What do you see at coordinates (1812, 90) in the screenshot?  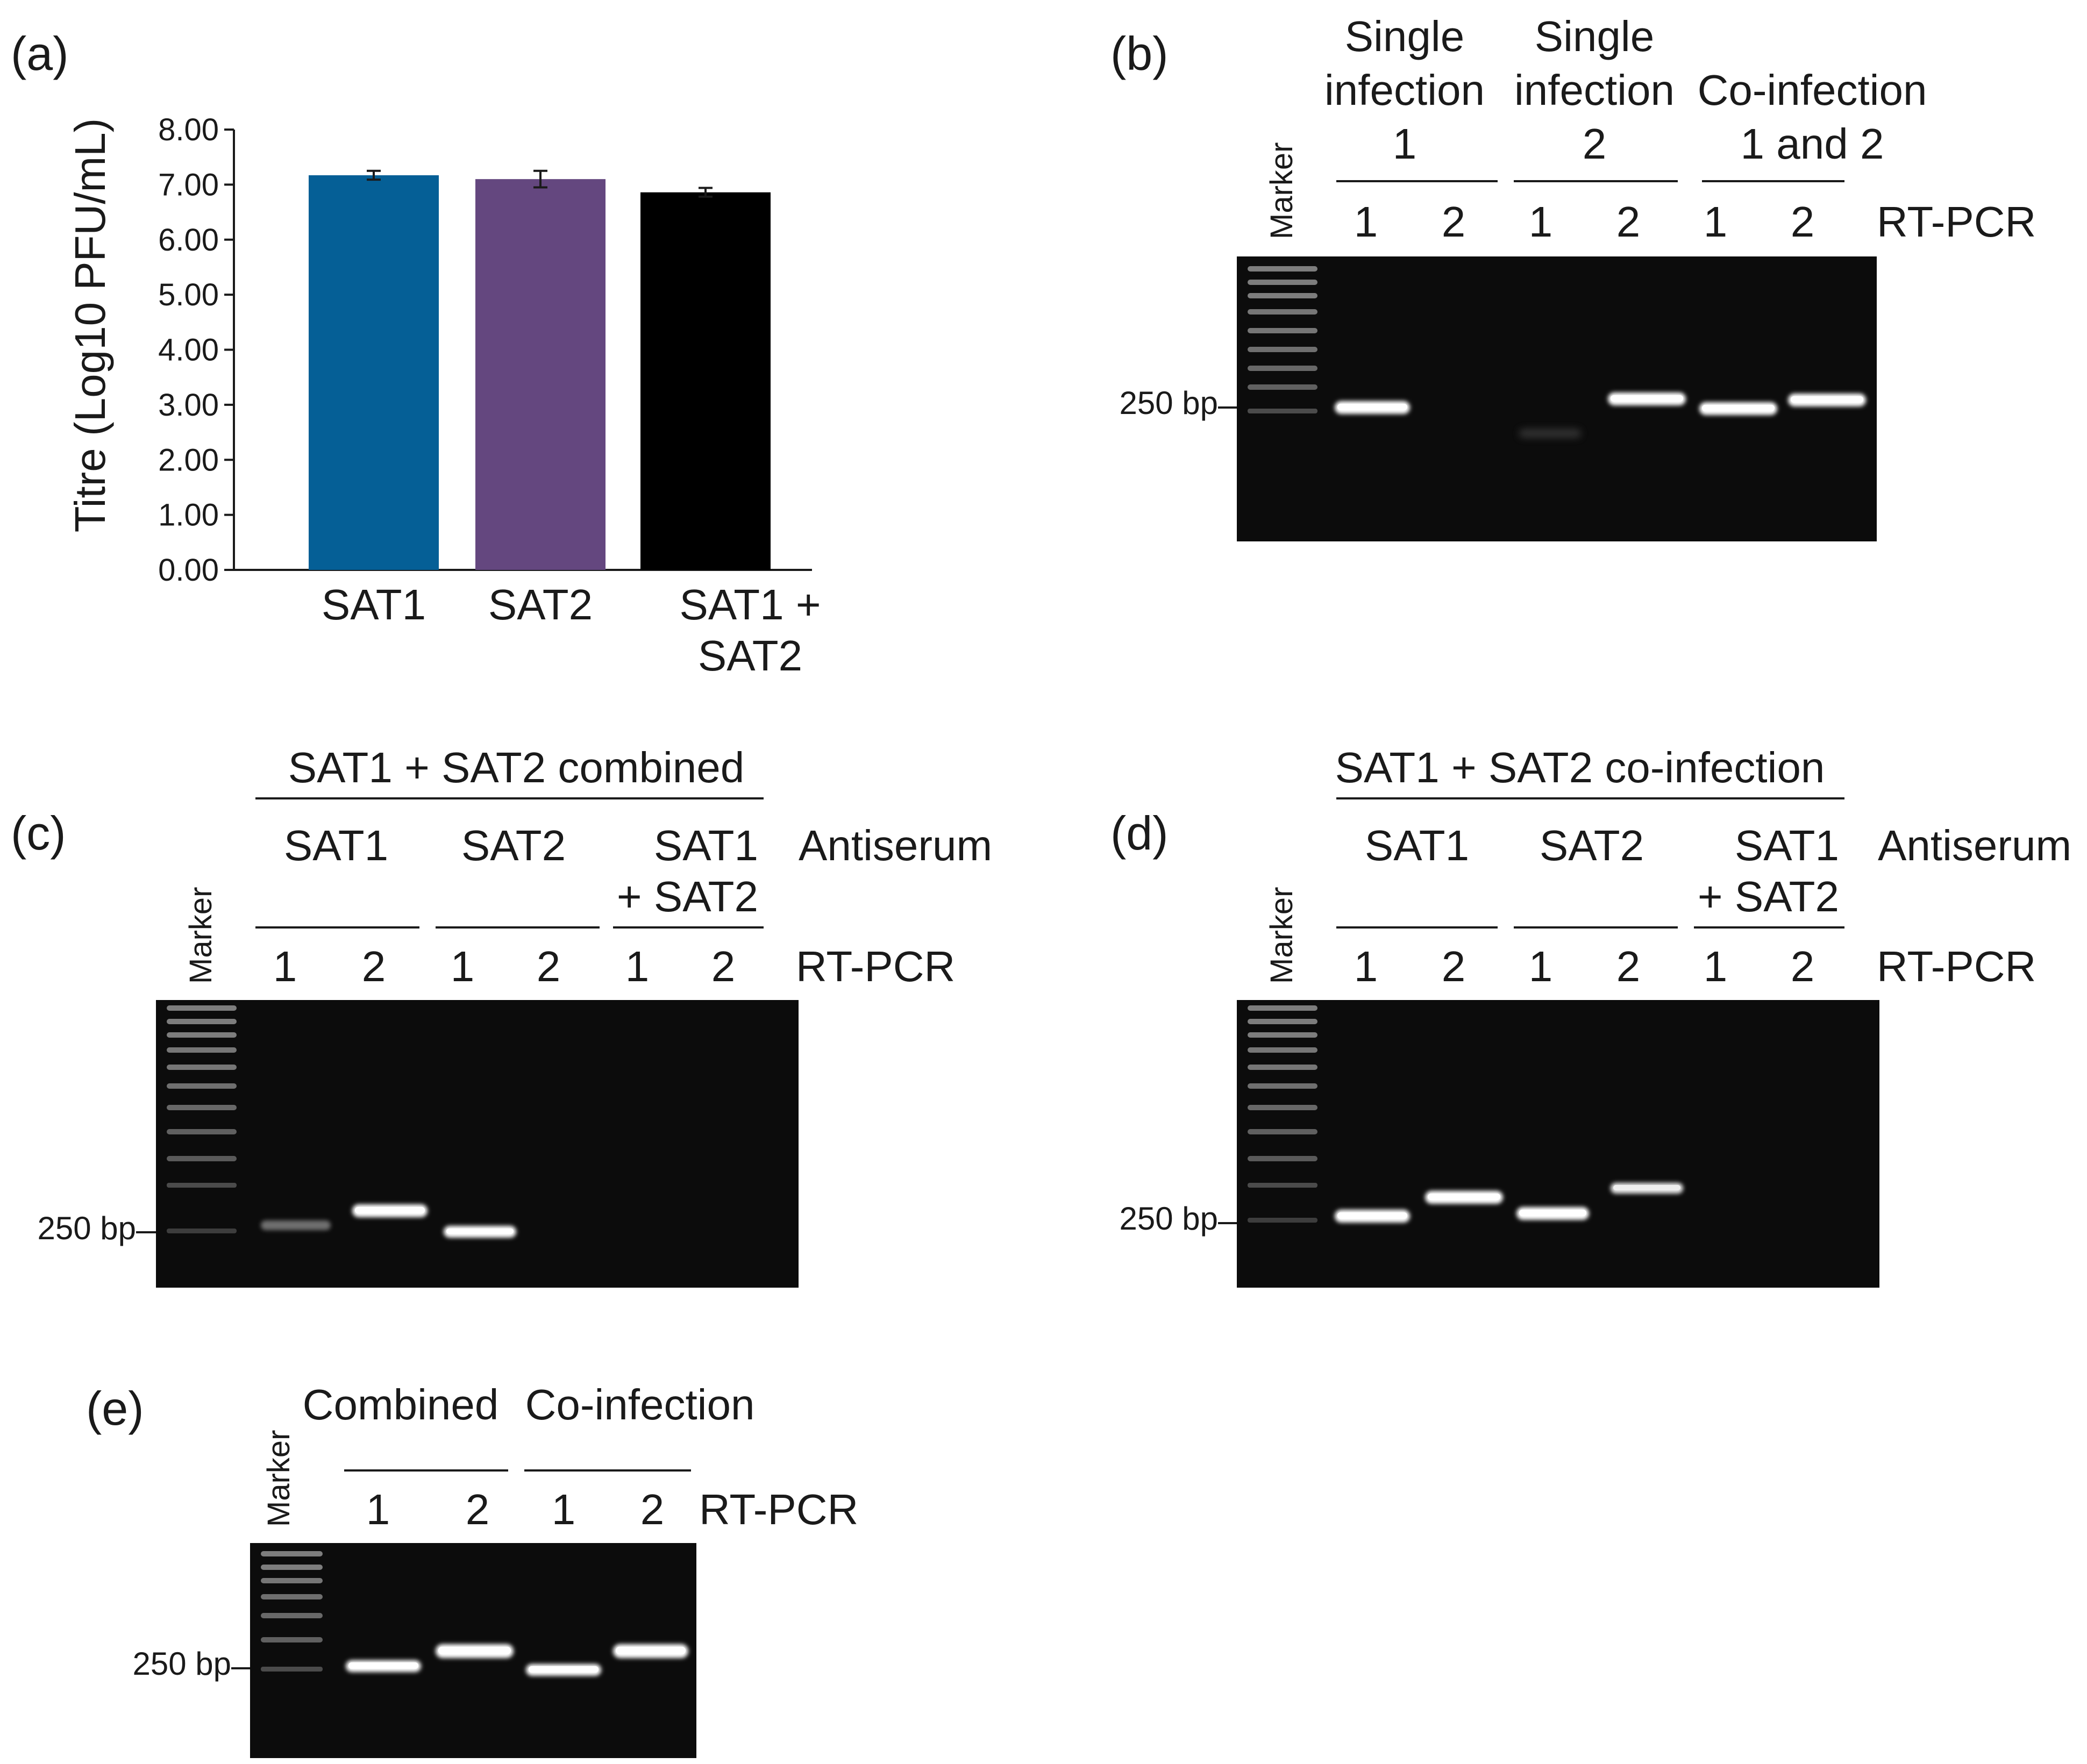 I see `group-3-line-1: Co-infection` at bounding box center [1812, 90].